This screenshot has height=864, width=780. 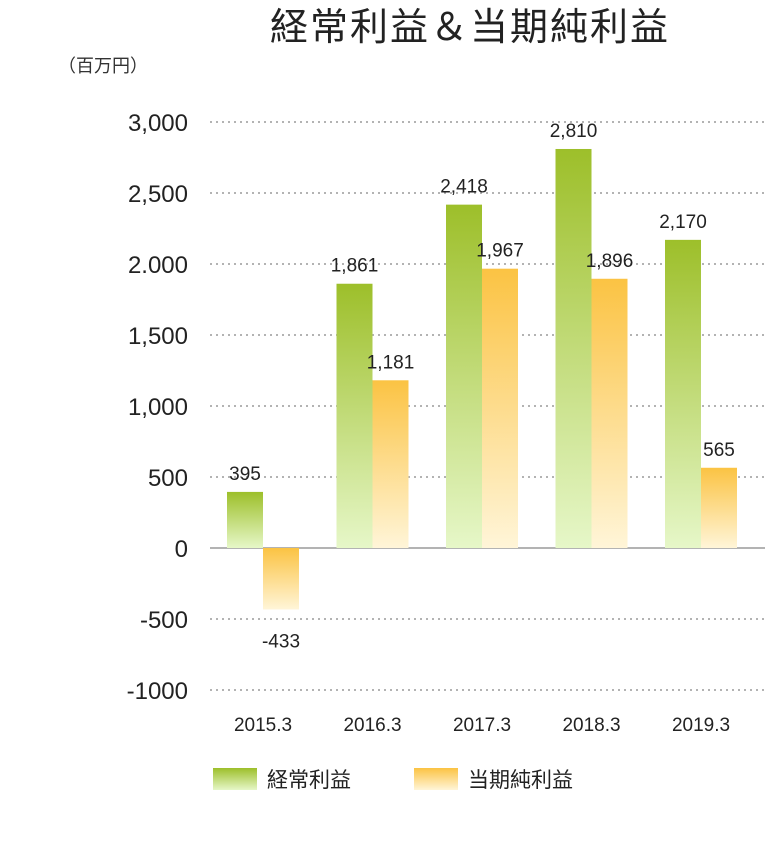 What do you see at coordinates (701, 725) in the screenshot?
I see `x-tick-label: 2019.3` at bounding box center [701, 725].